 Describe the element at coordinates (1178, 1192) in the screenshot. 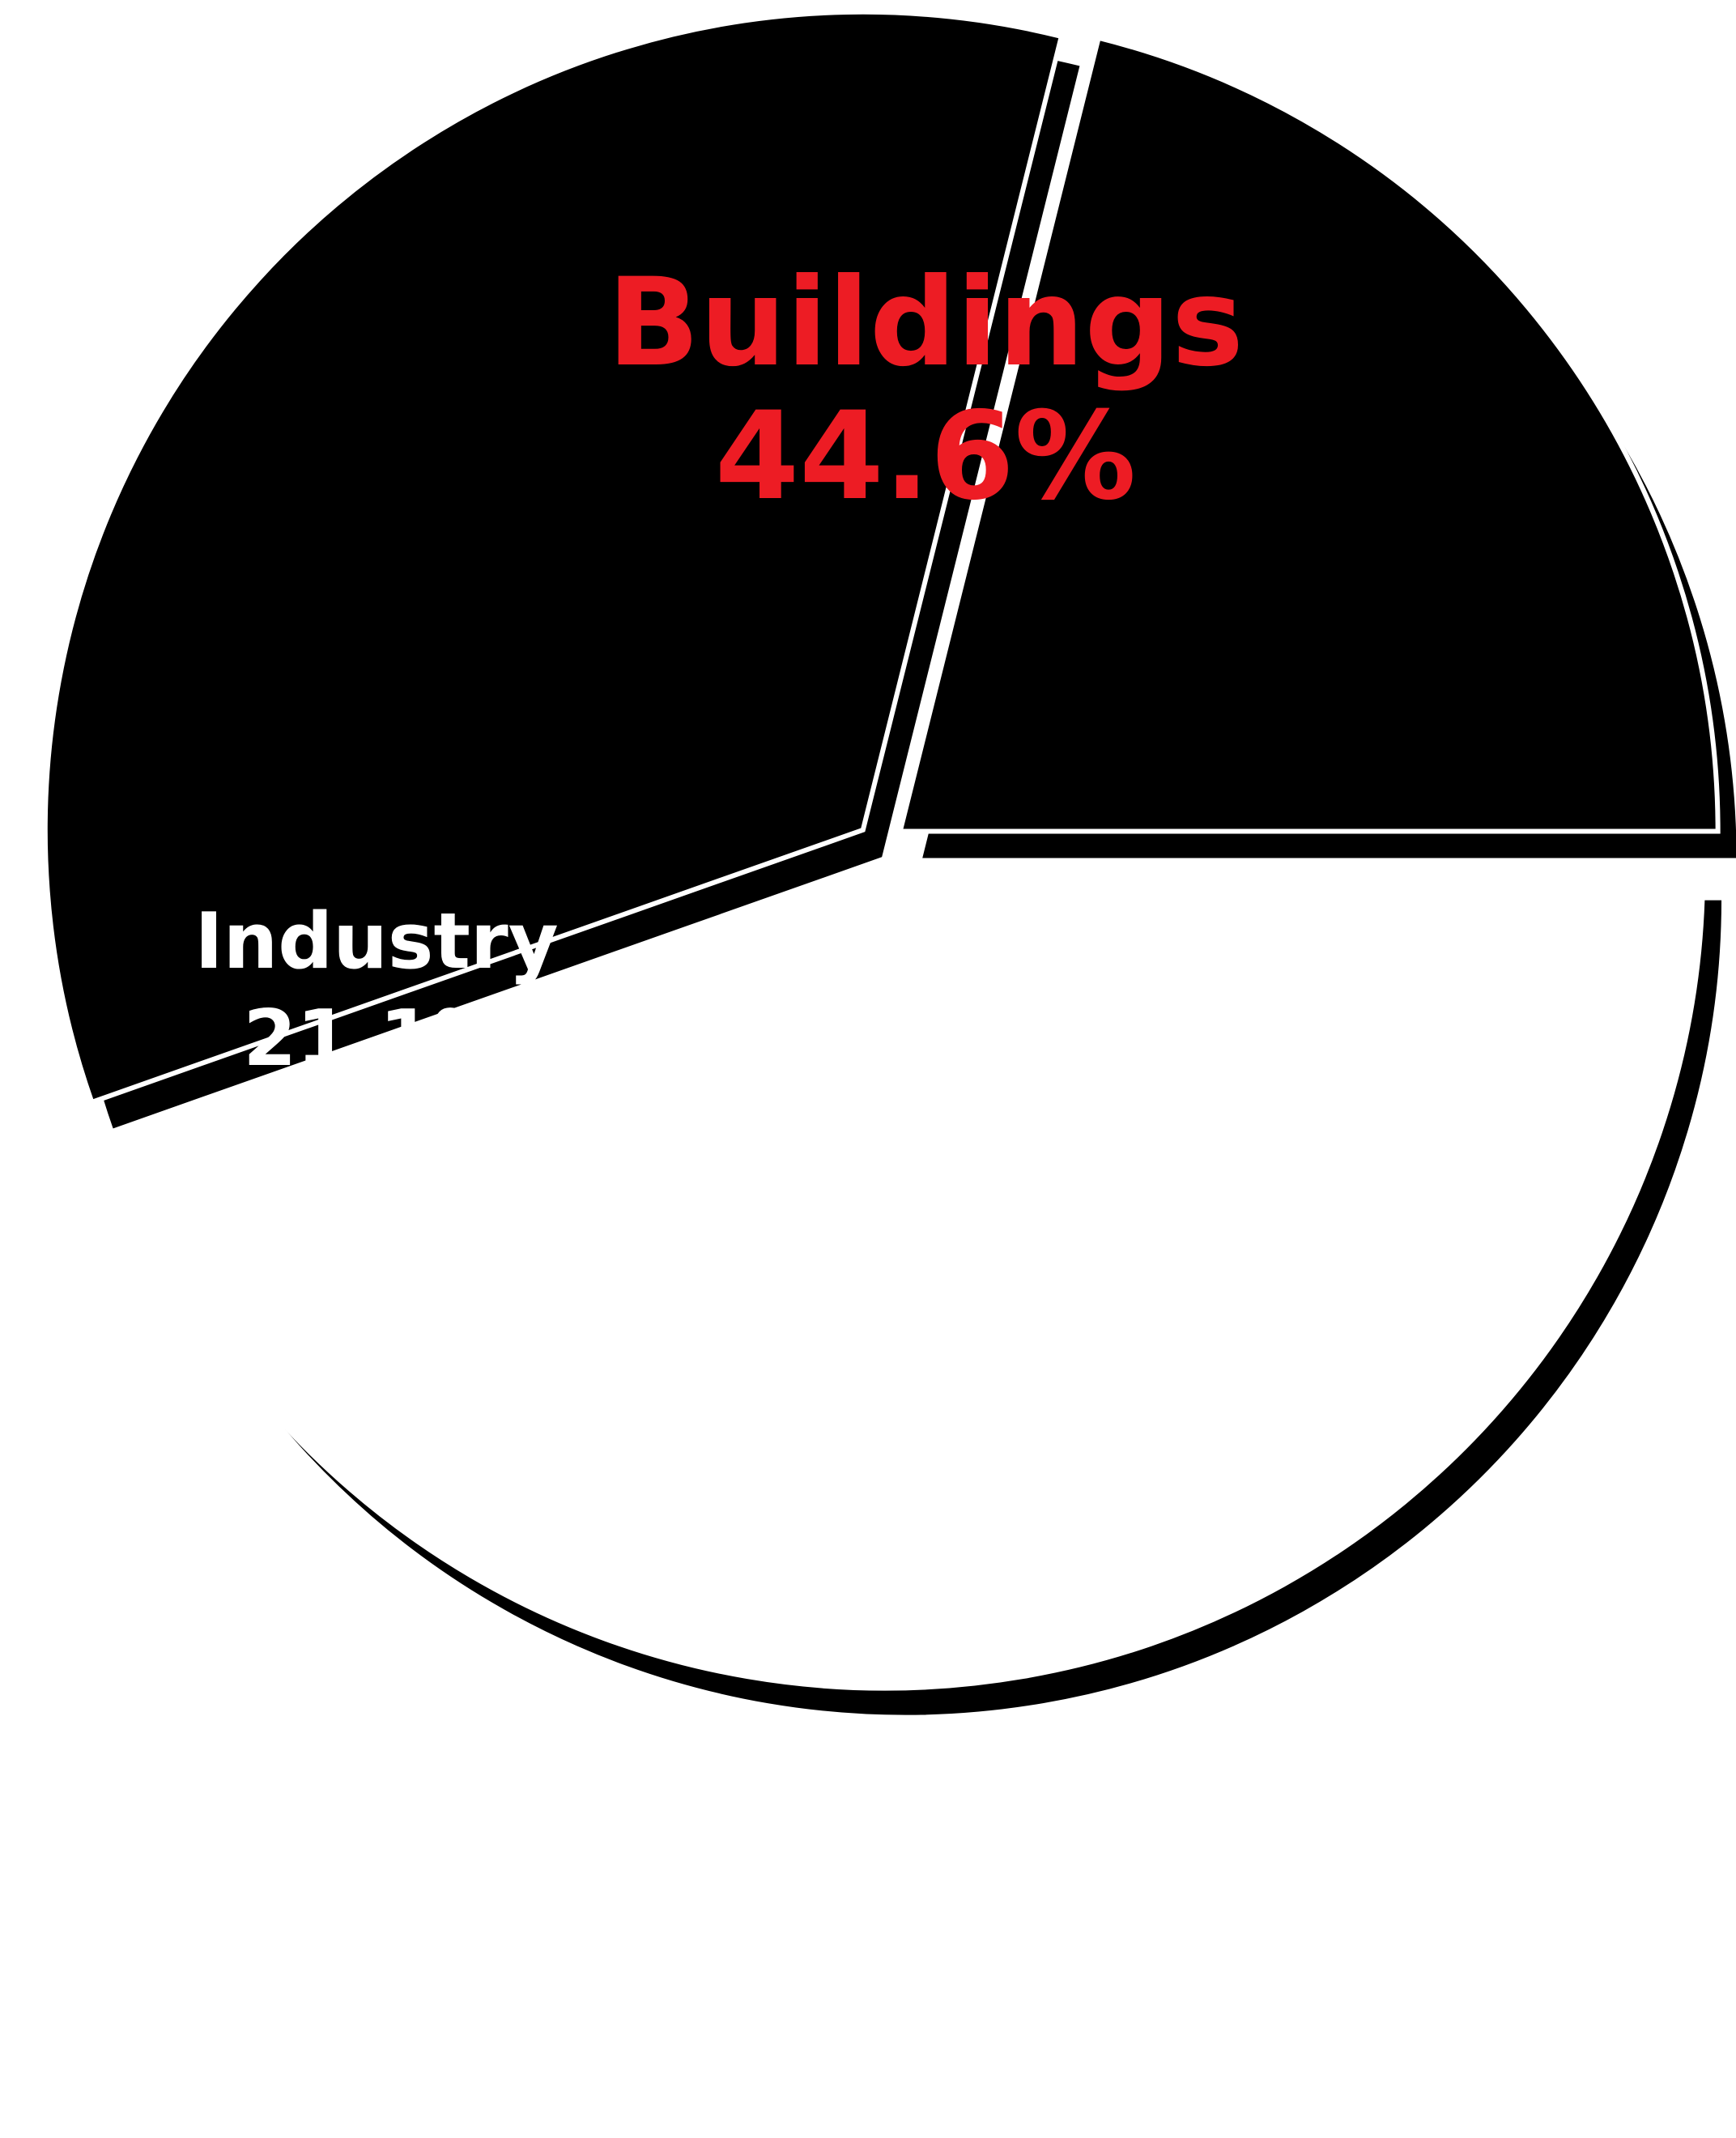

I see `slice-value-transportation: 34.3%` at that location.